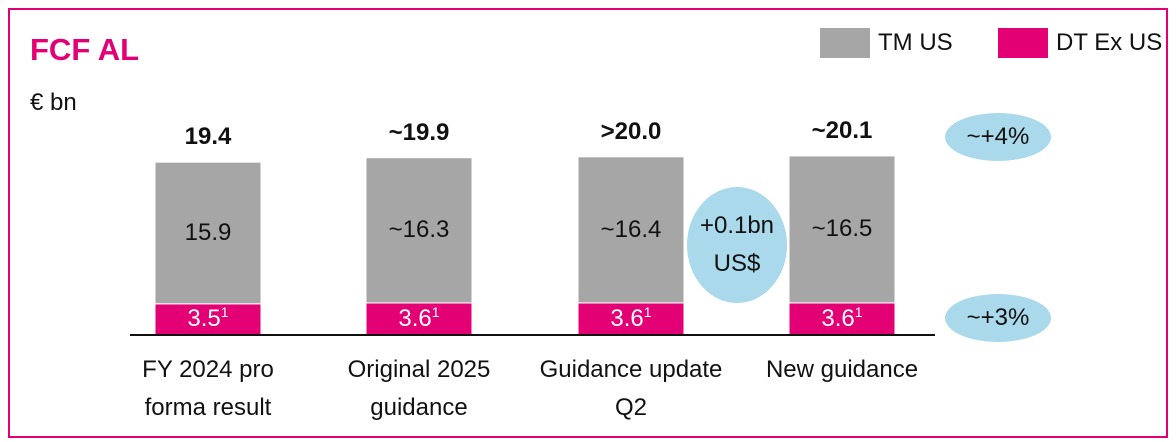 This screenshot has width=1176, height=442. What do you see at coordinates (631, 131) in the screenshot?
I see `total-label: >20.0` at bounding box center [631, 131].